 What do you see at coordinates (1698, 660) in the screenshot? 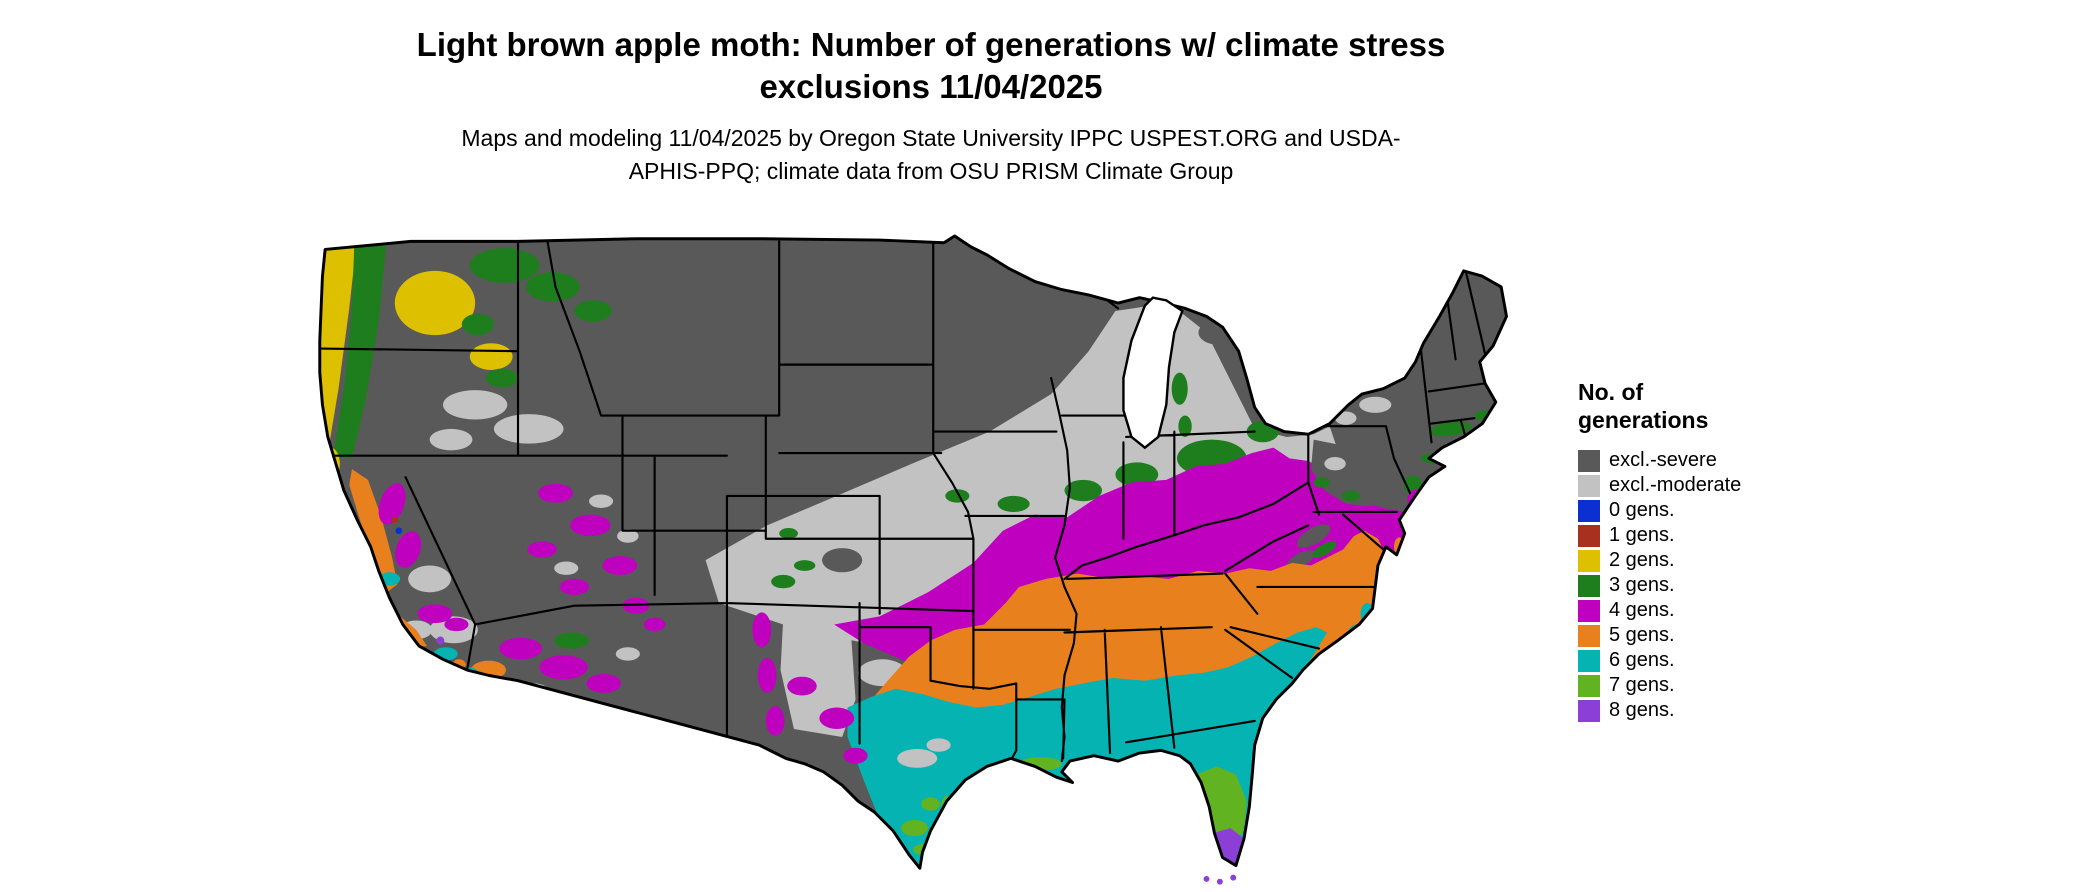
I see `legend-row-6-gens: 6 gens.` at bounding box center [1698, 660].